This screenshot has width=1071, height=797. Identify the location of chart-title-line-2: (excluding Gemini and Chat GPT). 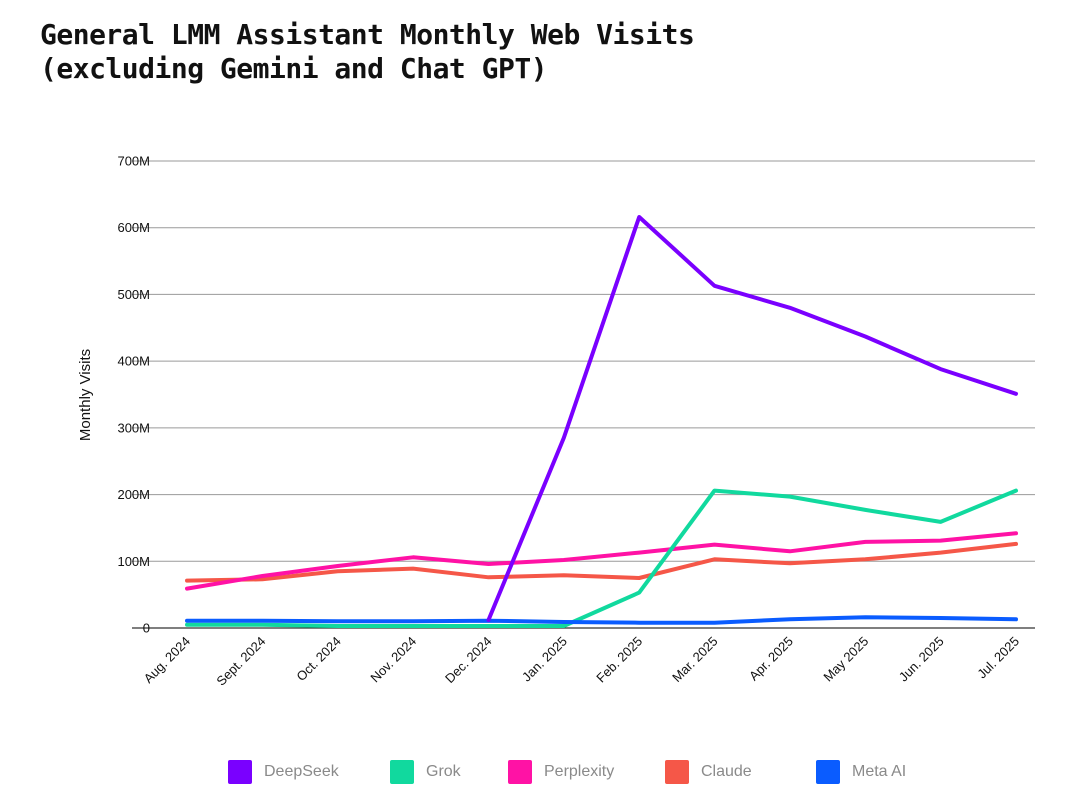
(294, 68).